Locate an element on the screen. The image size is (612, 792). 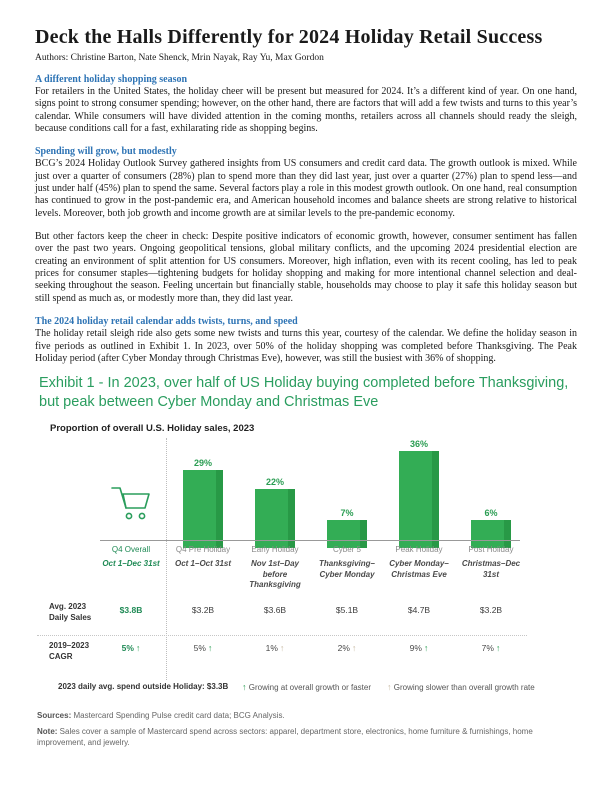
avg-daily-sales-value: $3.8B is located at coordinates (131, 610).